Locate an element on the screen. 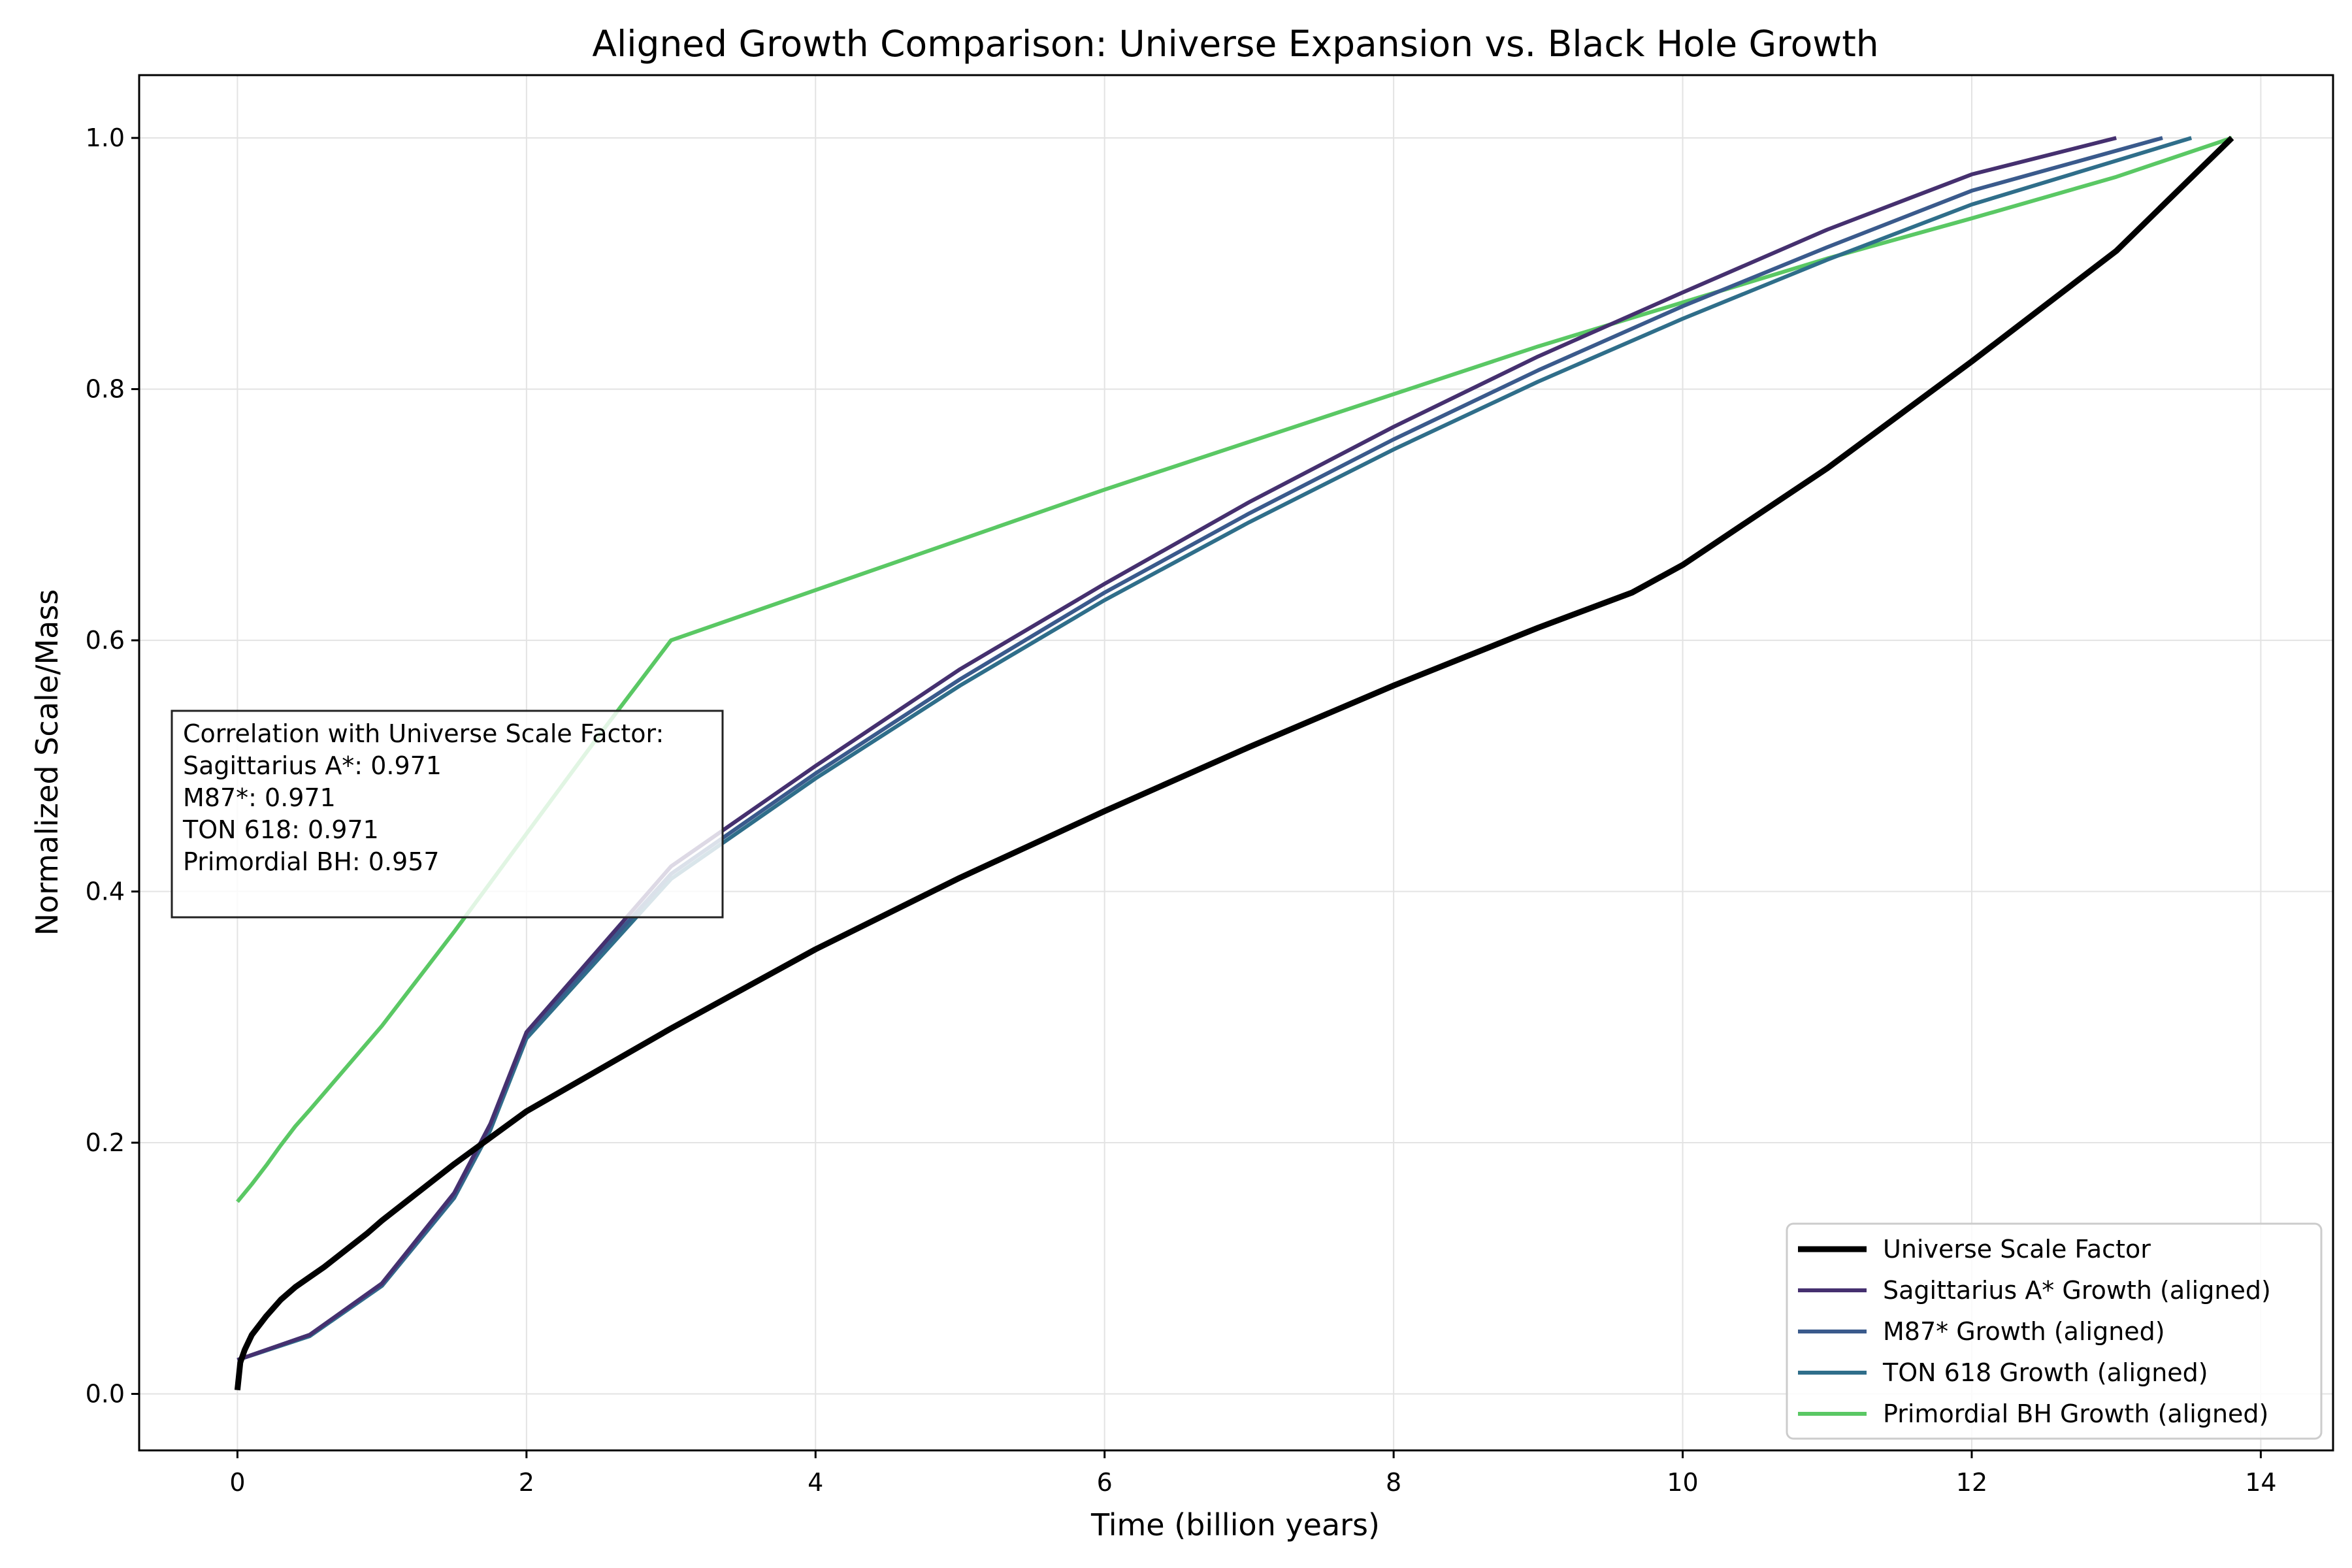  y-tick-label: 0.4 is located at coordinates (105, 891).